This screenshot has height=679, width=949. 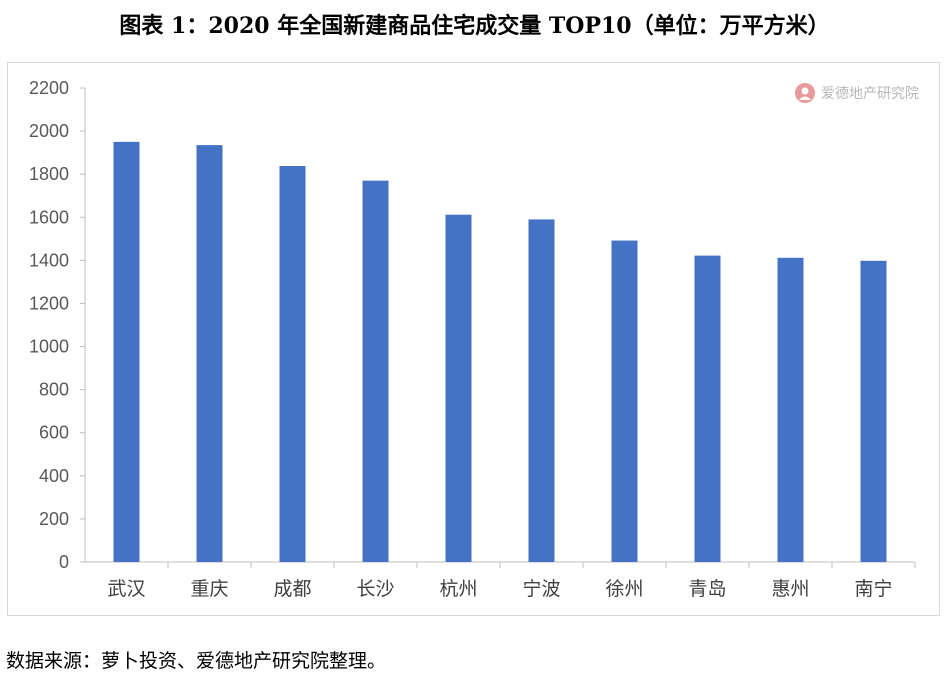 What do you see at coordinates (49, 88) in the screenshot?
I see `y-tick-label: 2200` at bounding box center [49, 88].